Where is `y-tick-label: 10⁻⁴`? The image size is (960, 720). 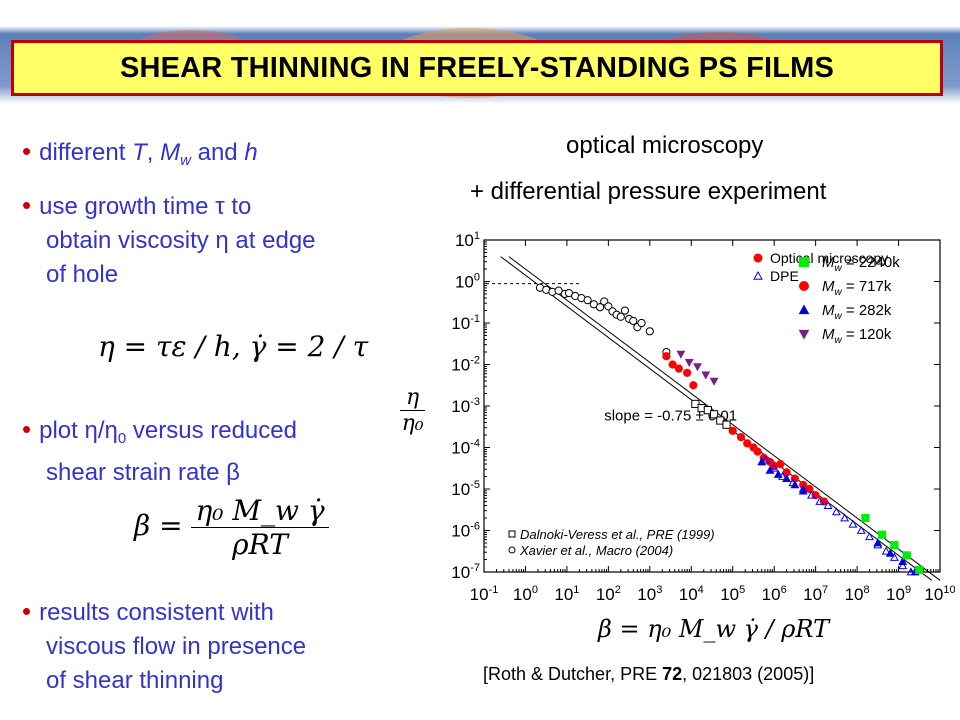
y-tick-label: 10⁻⁴ is located at coordinates (465, 448).